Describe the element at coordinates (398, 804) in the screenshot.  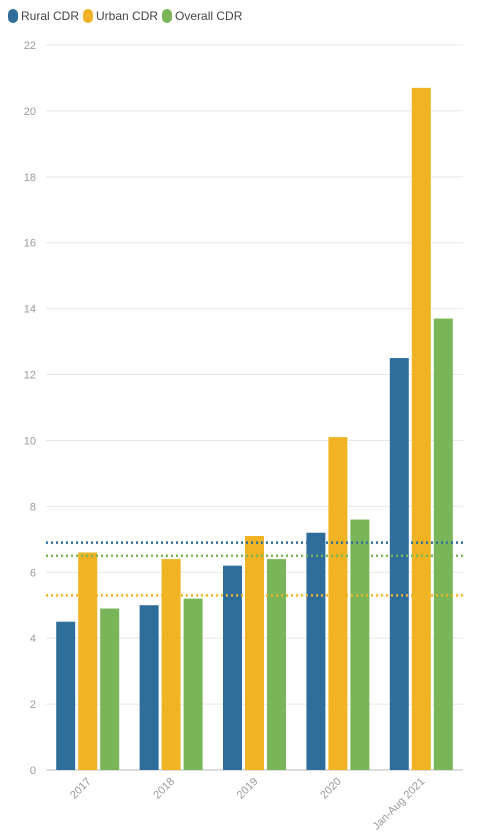
I see `x-tick-label: Jan-Aug 2021` at that location.